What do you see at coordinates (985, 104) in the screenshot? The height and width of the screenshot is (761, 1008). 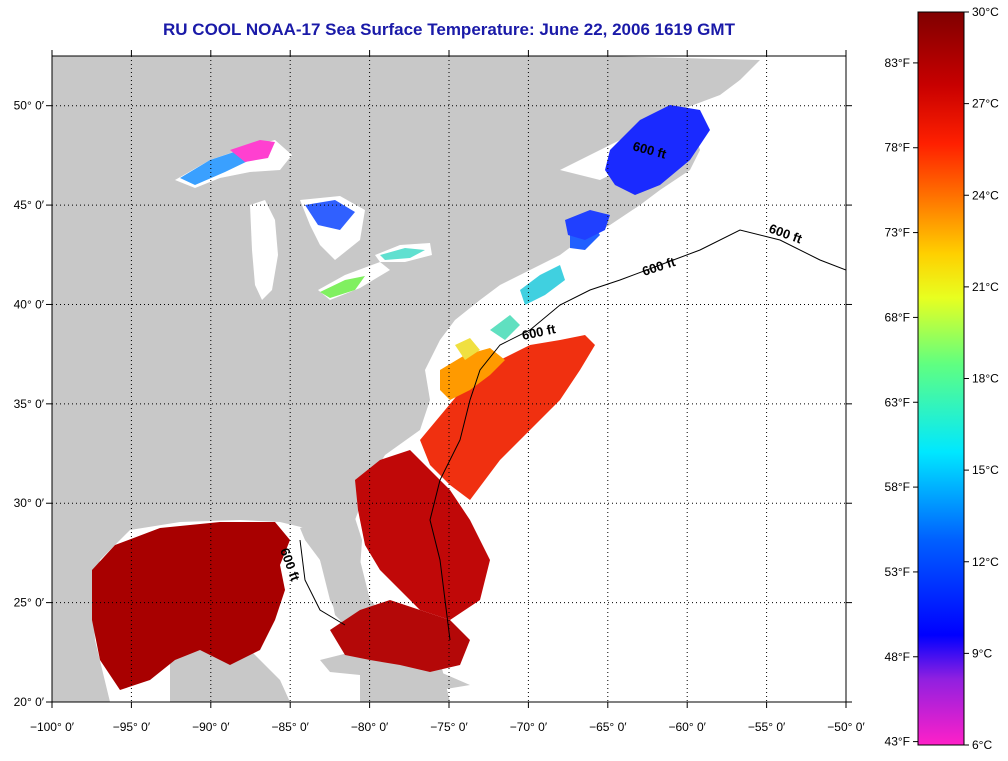 I see `colorbar-celsius-label: 27°C` at bounding box center [985, 104].